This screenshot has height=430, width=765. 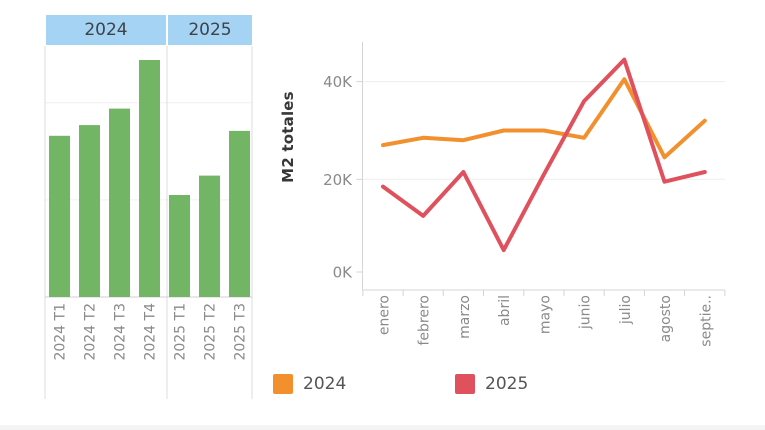 What do you see at coordinates (283, 384) in the screenshot?
I see `legend-swatch-2024` at bounding box center [283, 384].